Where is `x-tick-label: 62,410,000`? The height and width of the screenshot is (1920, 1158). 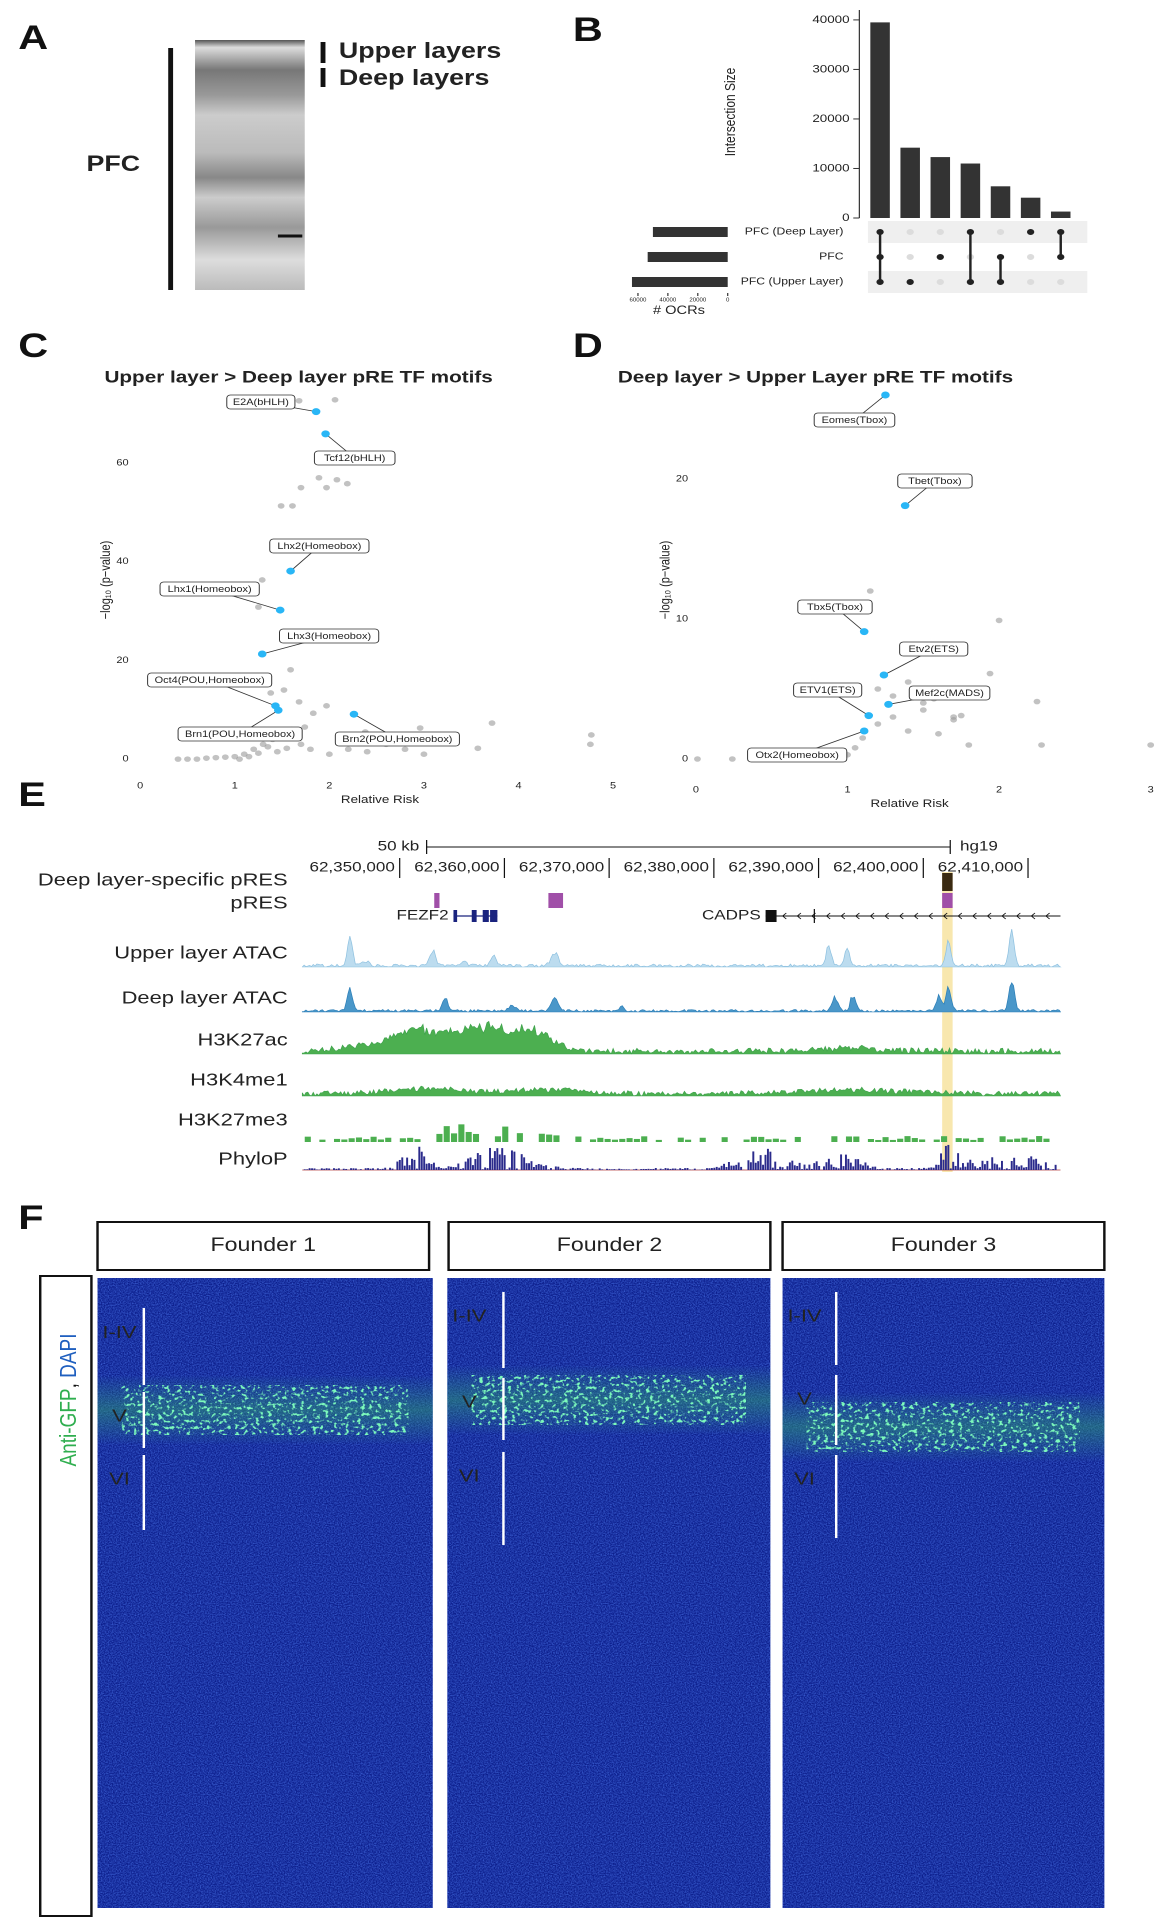
x-tick-label: 62,410,000 is located at coordinates (981, 867).